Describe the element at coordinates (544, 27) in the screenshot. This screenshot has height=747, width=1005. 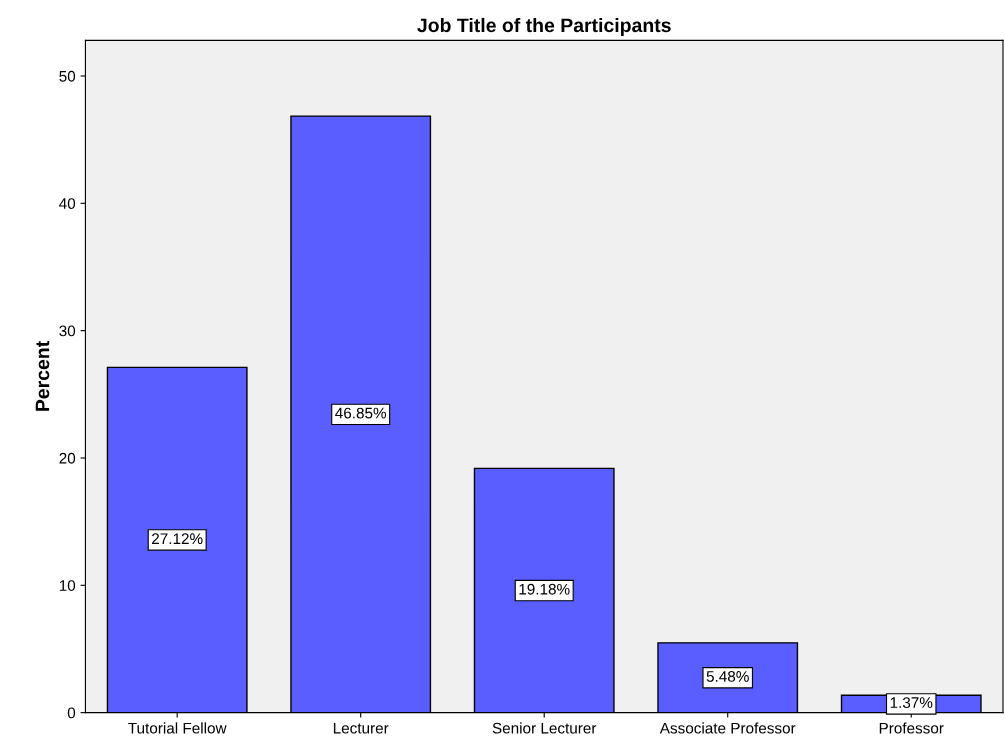
I see `chart-title: Job Title of the Participants` at that location.